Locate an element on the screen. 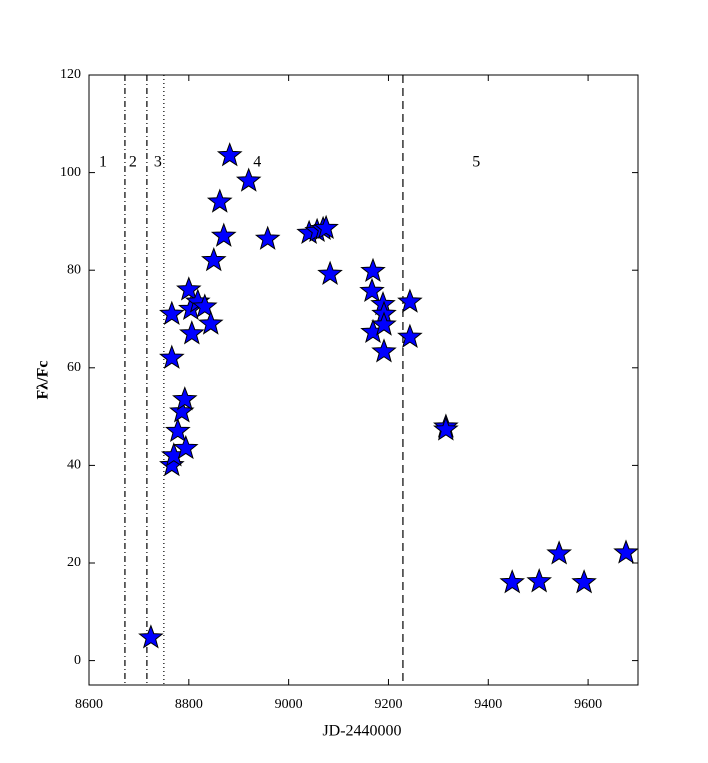 Image resolution: width=708 pixels, height=763 pixels. x-tick-label: 9200 is located at coordinates (388, 704).